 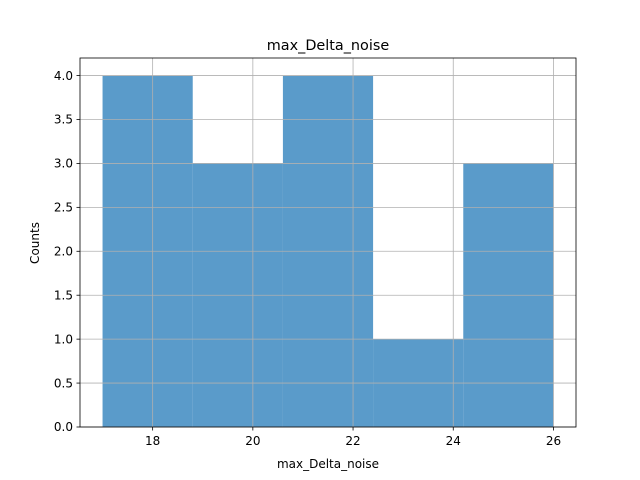 I want to click on y-tick-label-5: 2.5, so click(x=63, y=208).